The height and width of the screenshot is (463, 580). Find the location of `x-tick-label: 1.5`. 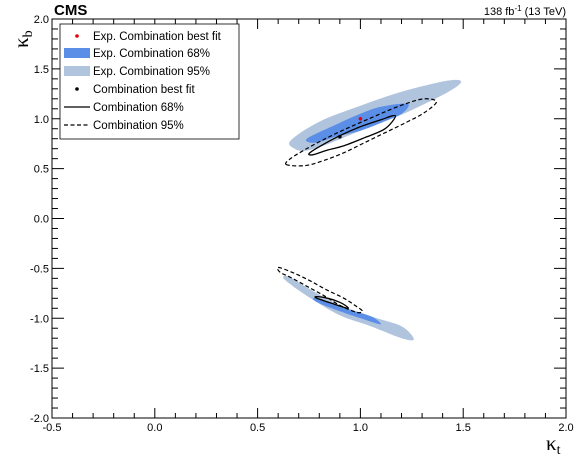

x-tick-label: 1.5 is located at coordinates (463, 428).